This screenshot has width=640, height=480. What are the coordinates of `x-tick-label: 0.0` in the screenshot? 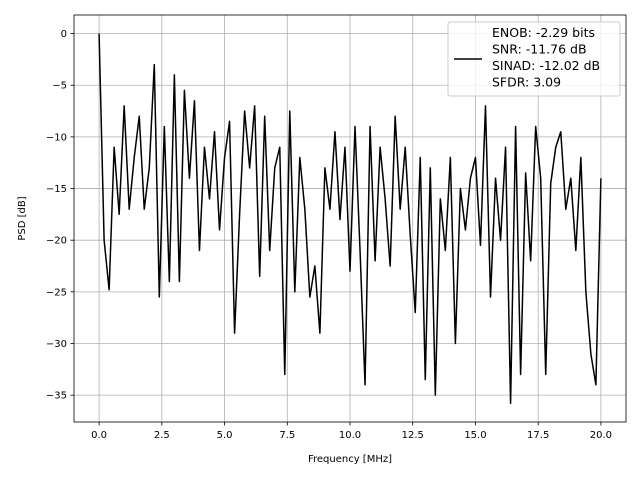 It's located at (99, 435).